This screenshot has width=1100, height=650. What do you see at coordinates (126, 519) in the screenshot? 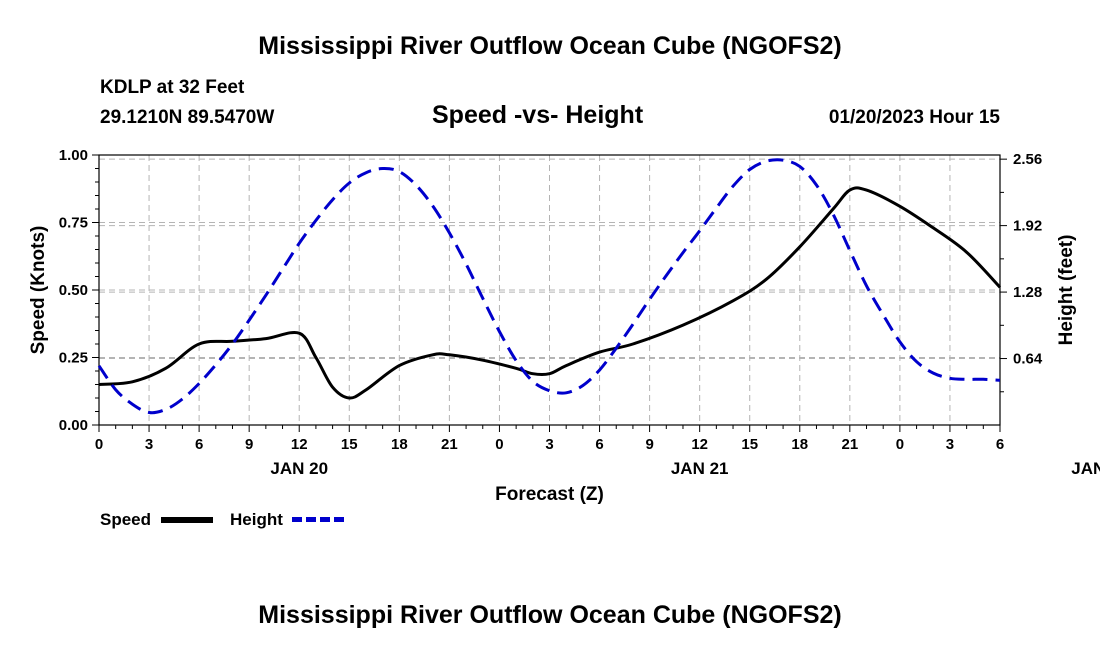
I see `legend-speed-label: Speed` at bounding box center [126, 519].